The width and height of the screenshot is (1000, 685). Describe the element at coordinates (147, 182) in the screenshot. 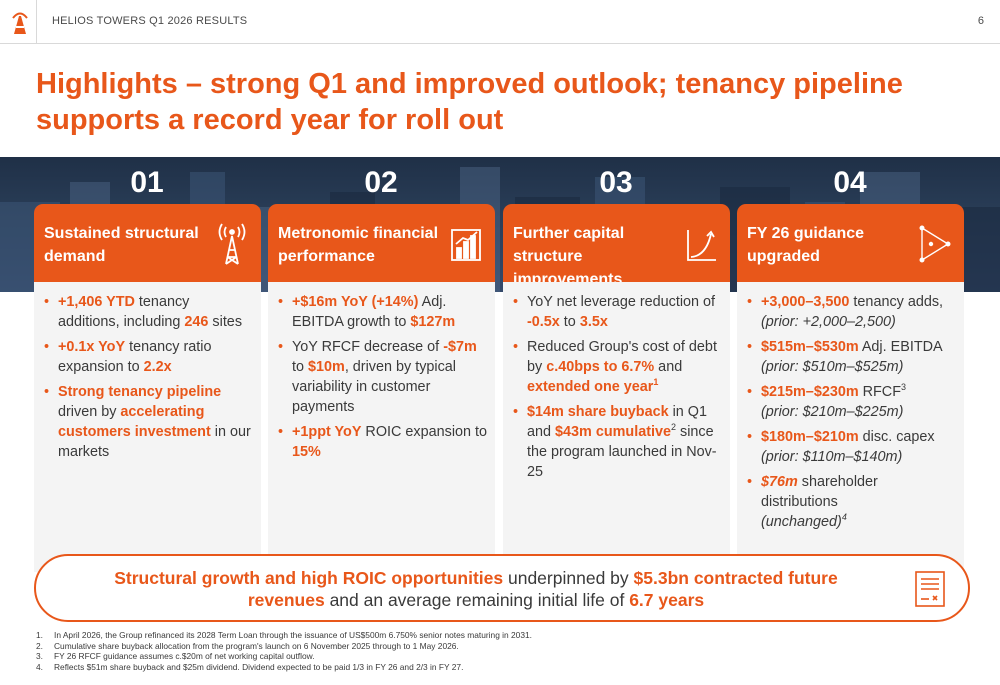

I see `column-number-01: 01` at that location.